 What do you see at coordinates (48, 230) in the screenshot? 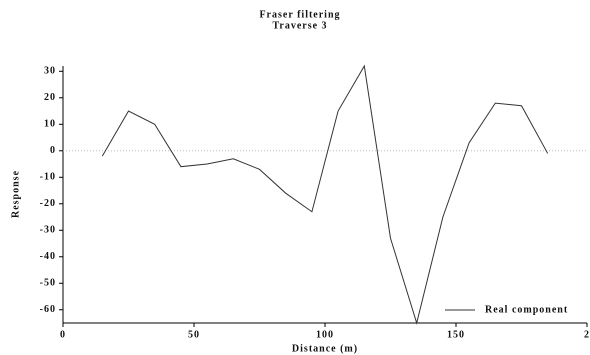
I see `y-tick-label: -30` at bounding box center [48, 230].